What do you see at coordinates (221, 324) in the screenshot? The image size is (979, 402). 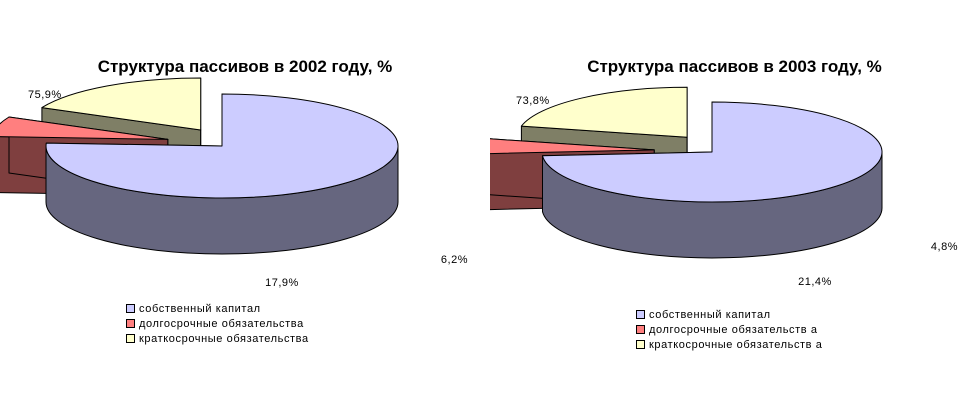 I see `legend-label: долгосрочные обязательства` at bounding box center [221, 324].